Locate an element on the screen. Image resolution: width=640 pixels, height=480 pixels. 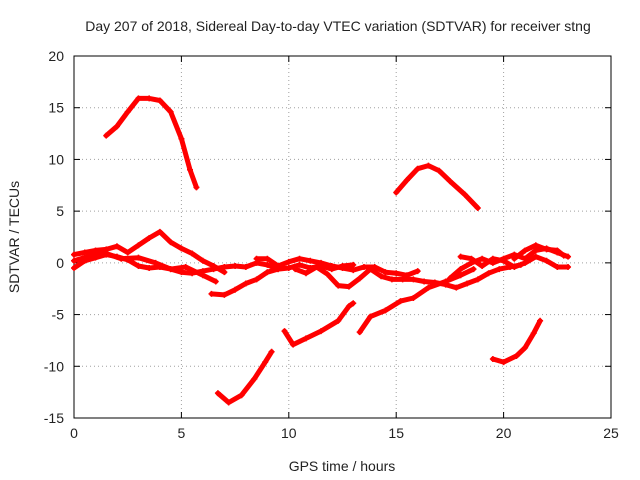
x-tick-label: 25 is located at coordinates (611, 433).